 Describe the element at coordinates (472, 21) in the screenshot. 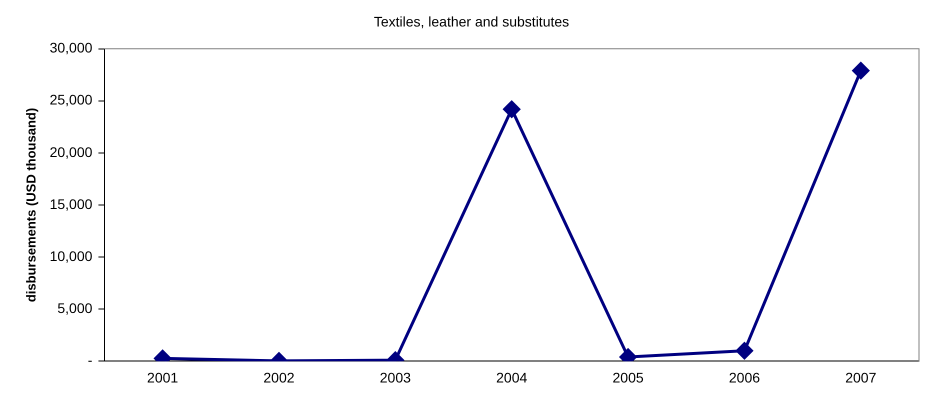

I see `chart-title: Textiles, leather and substitutes` at that location.